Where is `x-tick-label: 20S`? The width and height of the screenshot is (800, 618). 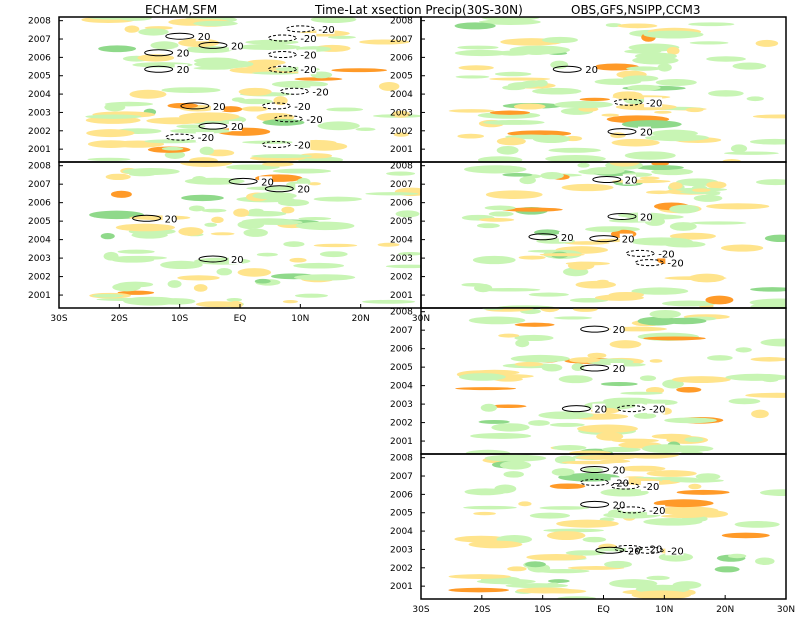 x-tick-label: 20S is located at coordinates (119, 319).